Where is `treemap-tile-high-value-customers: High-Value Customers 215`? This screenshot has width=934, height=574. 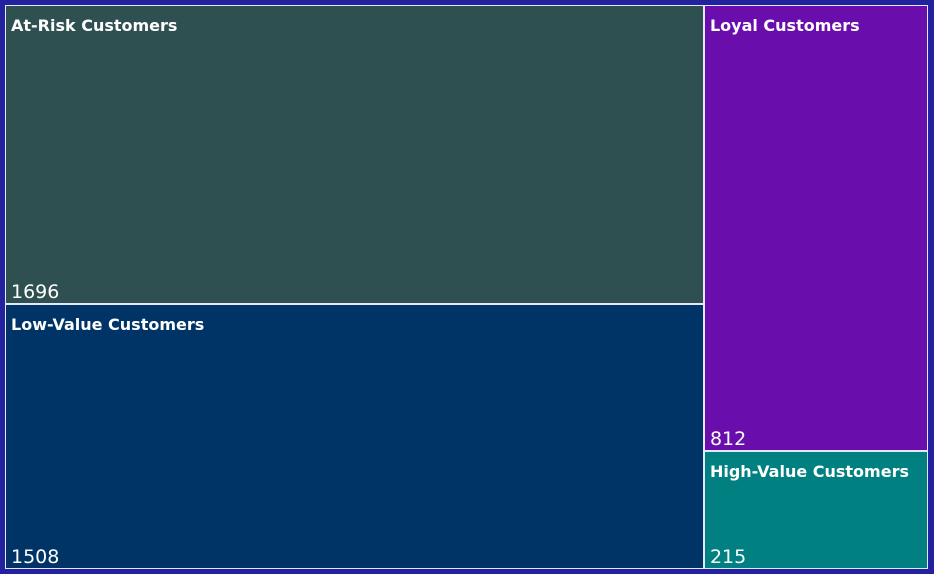 treemap-tile-high-value-customers: High-Value Customers 215 is located at coordinates (815, 509).